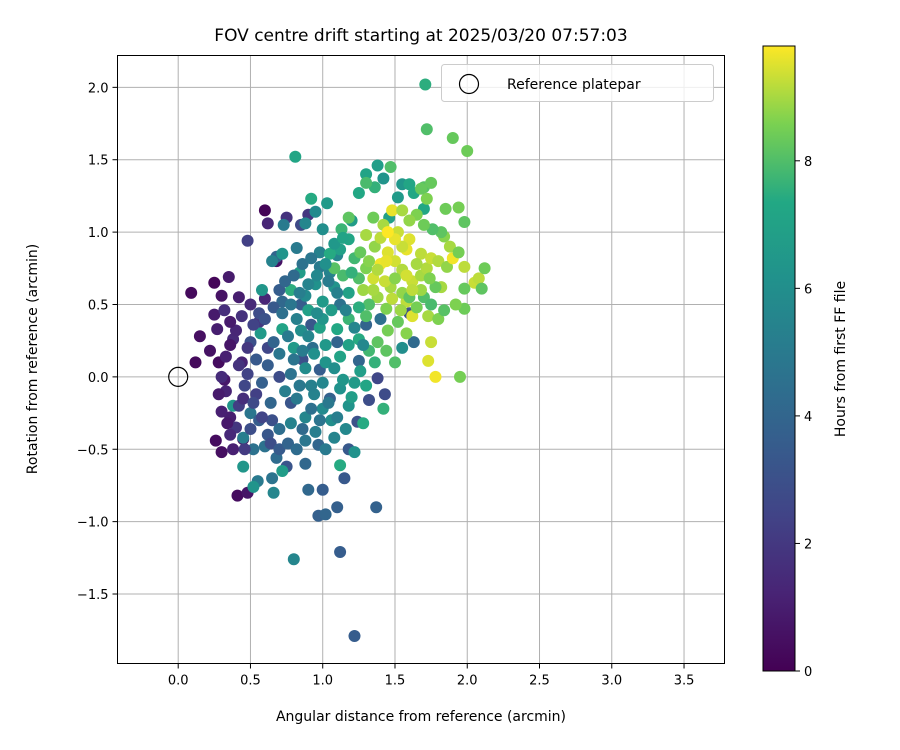 Image resolution: width=900 pixels, height=750 pixels. Describe the element at coordinates (250, 681) in the screenshot. I see `x-tick-label: 0.5` at that location.